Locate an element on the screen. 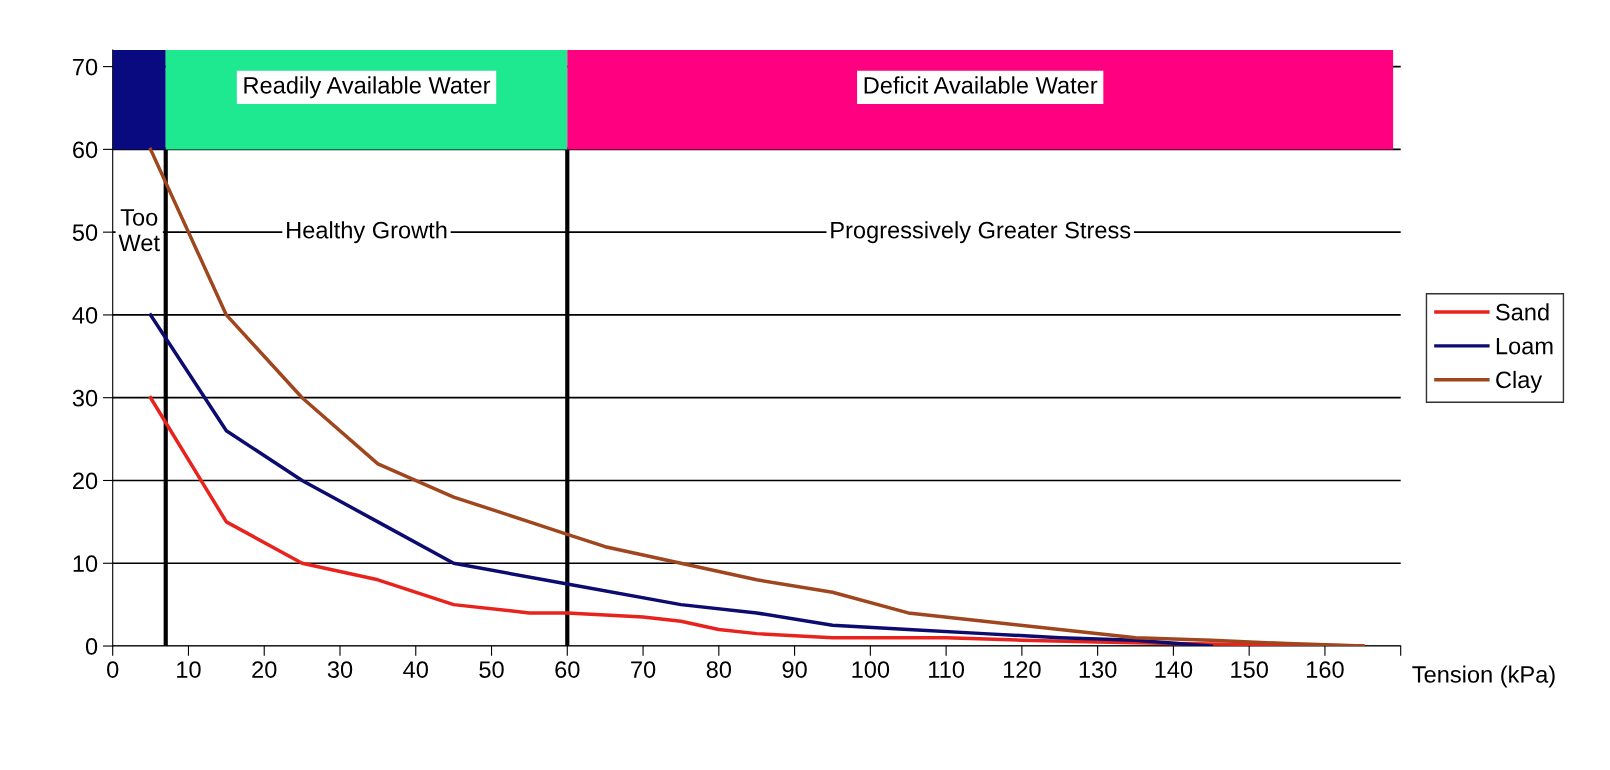 Image resolution: width=1610 pixels, height=770 pixels. band-label: Readily Available Water is located at coordinates (367, 87).